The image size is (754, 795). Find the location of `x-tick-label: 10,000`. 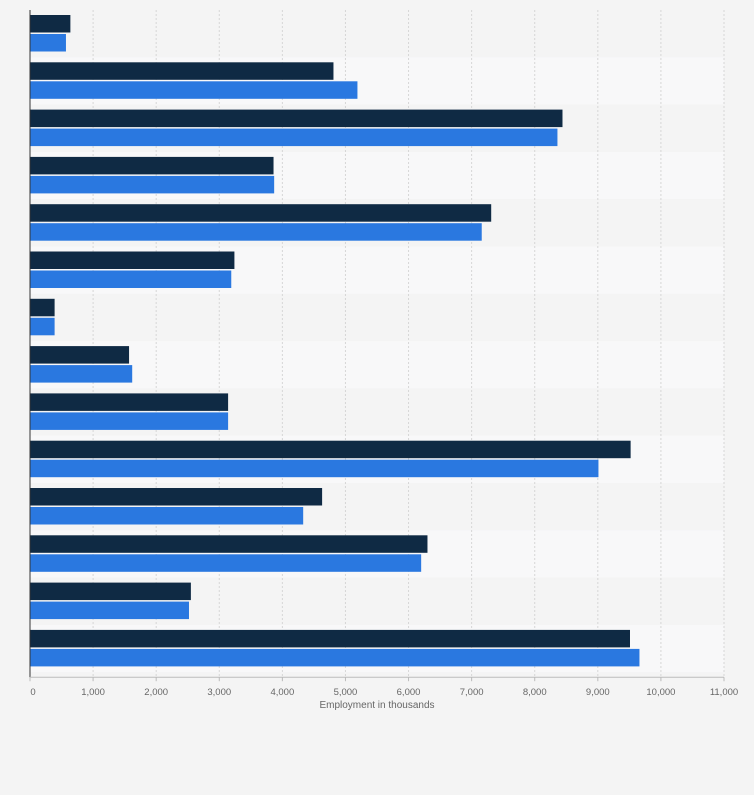

x-tick-label: 10,000 is located at coordinates (660, 692).